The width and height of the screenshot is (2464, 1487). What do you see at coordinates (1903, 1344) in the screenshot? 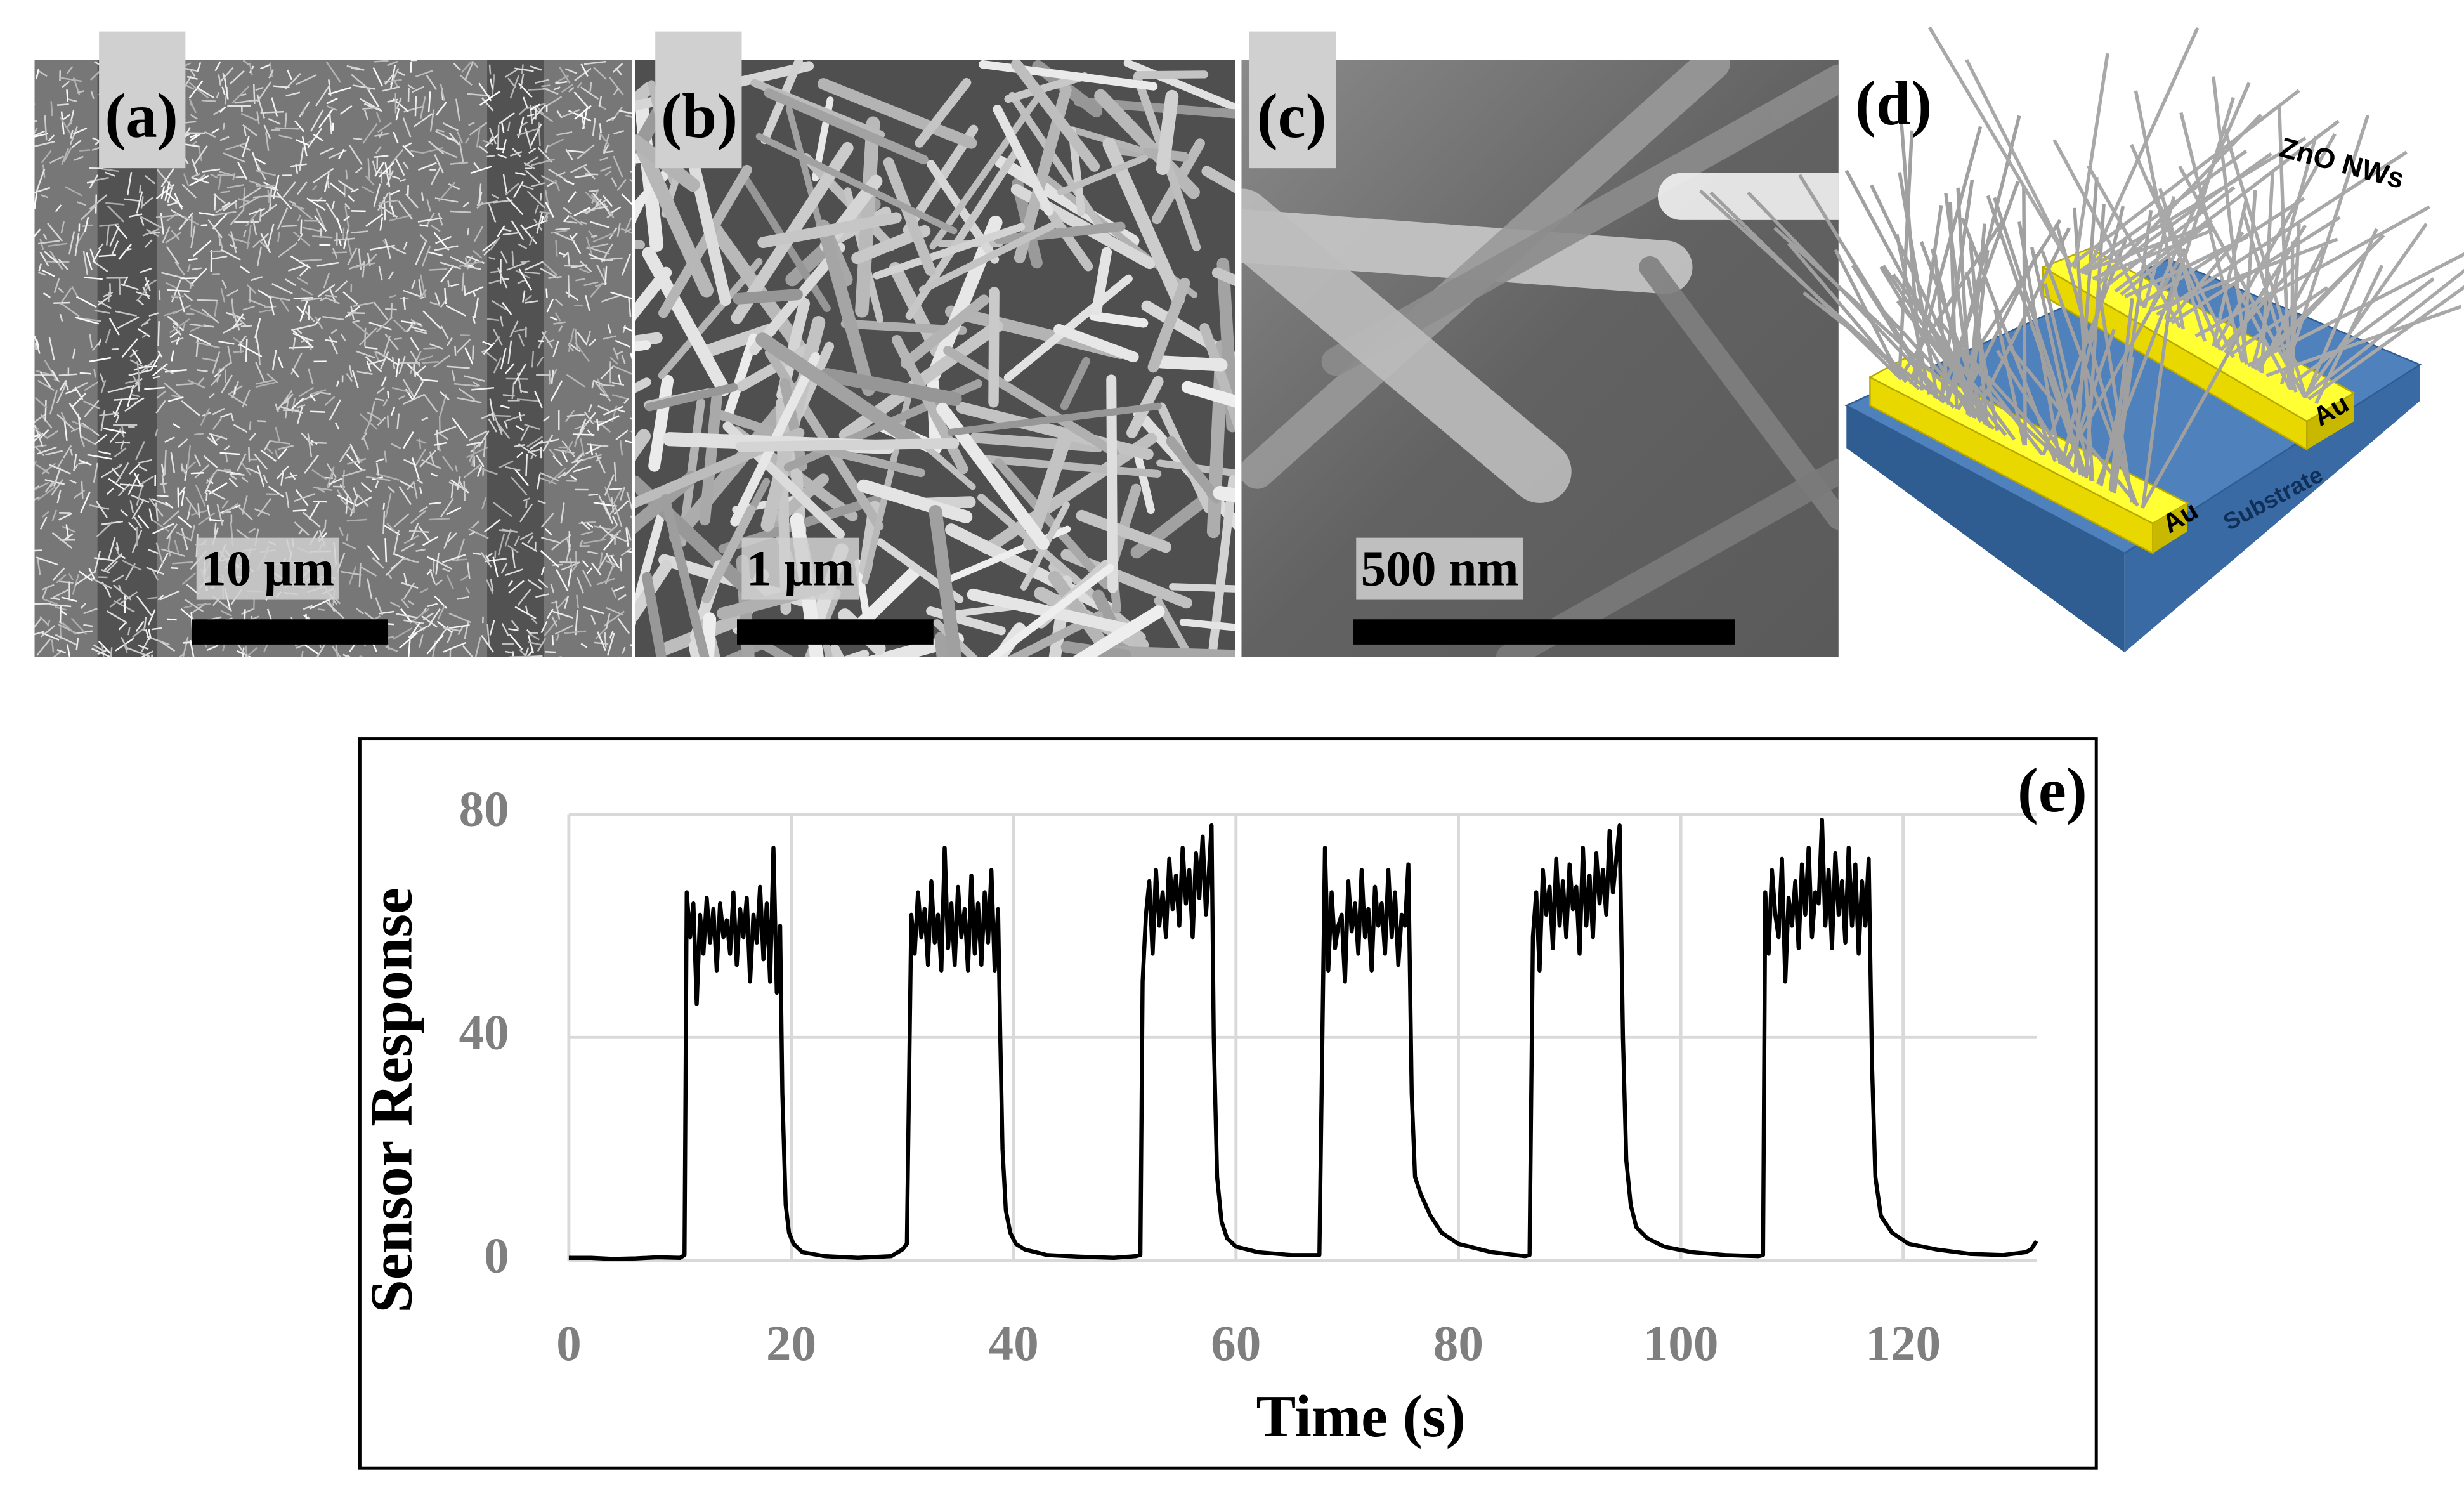
I see `x-tick-label: 120` at bounding box center [1903, 1344].